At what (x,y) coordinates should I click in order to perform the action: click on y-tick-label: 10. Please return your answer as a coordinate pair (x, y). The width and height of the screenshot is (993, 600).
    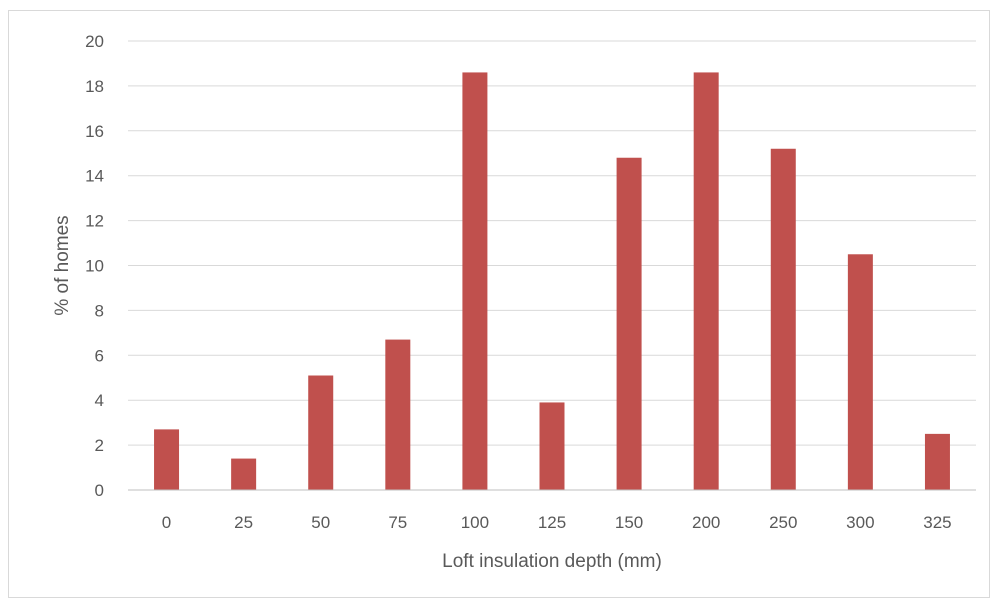
    Looking at the image, I should click on (94, 266).